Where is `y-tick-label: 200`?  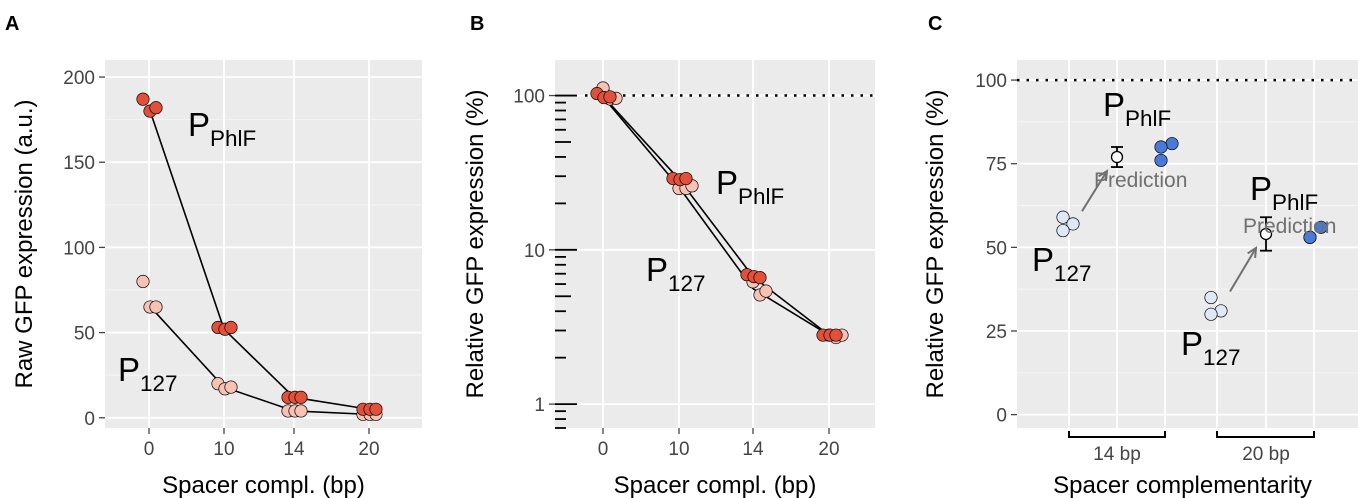
y-tick-label: 200 is located at coordinates (79, 78).